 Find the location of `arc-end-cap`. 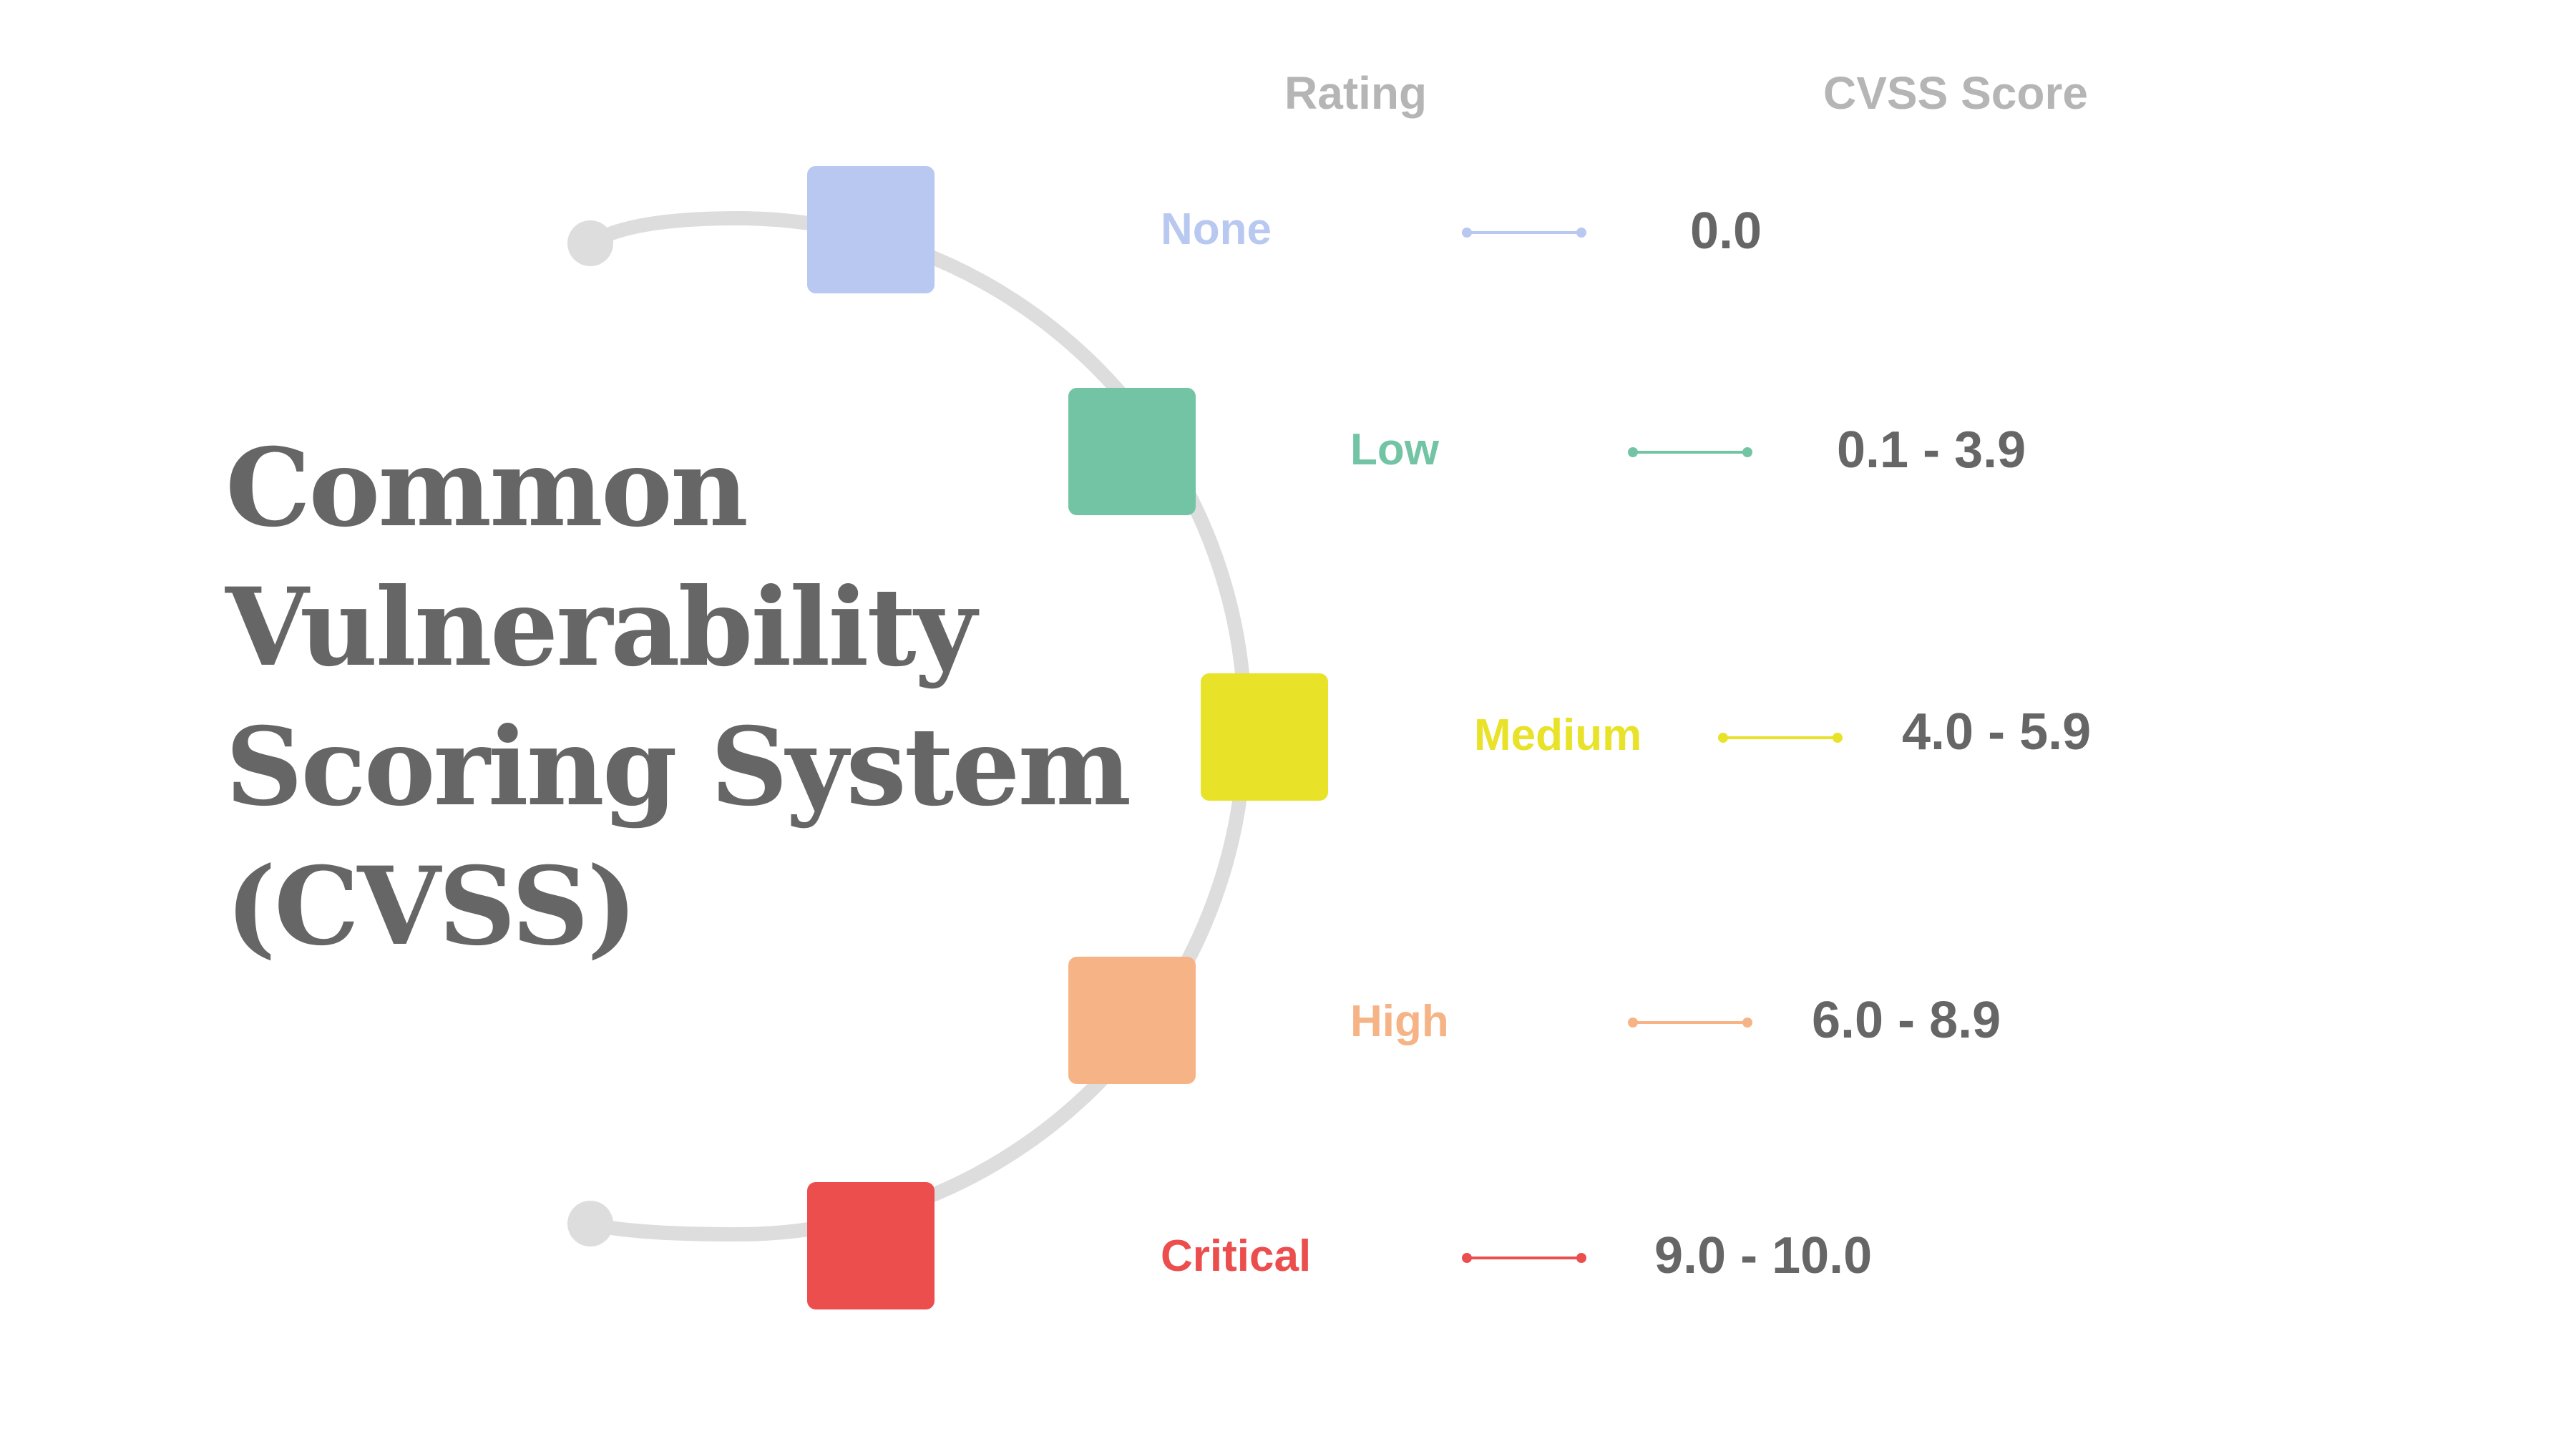

arc-end-cap is located at coordinates (590, 1223).